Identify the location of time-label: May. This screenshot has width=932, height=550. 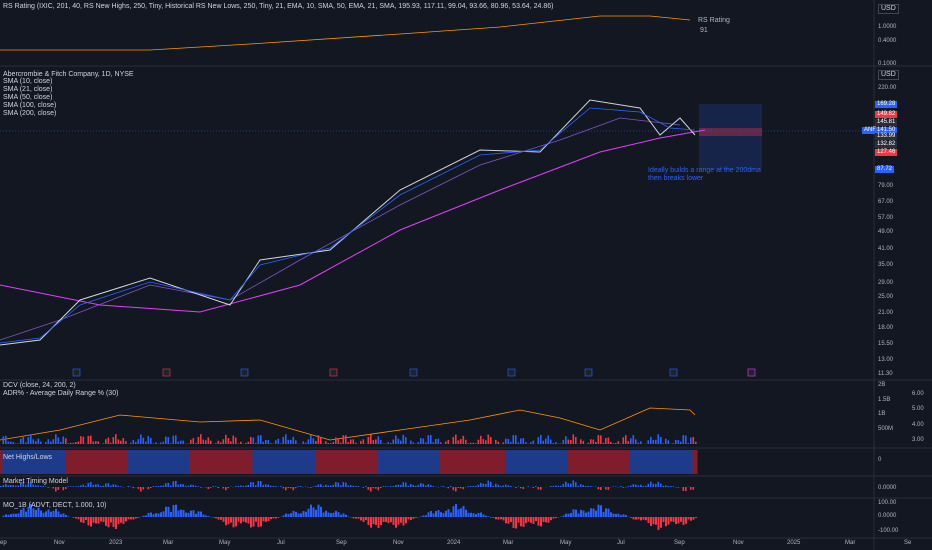
(566, 543).